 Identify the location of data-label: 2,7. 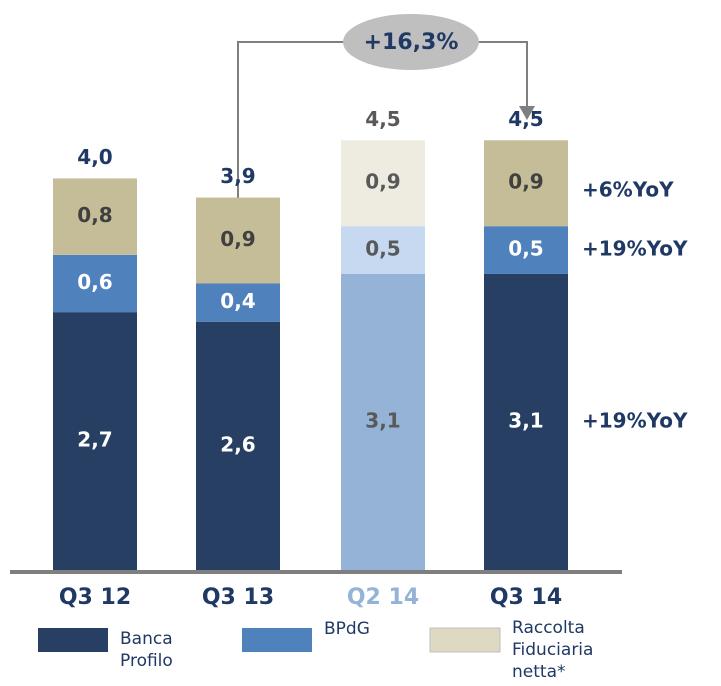
(94, 440).